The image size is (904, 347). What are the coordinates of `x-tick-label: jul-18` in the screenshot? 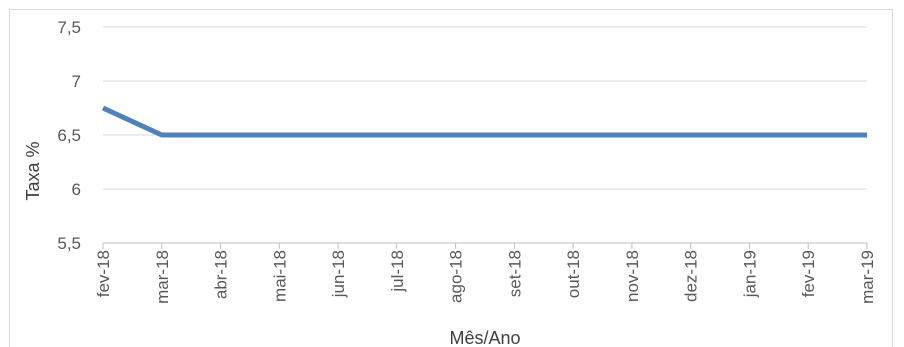 It's located at (397, 271).